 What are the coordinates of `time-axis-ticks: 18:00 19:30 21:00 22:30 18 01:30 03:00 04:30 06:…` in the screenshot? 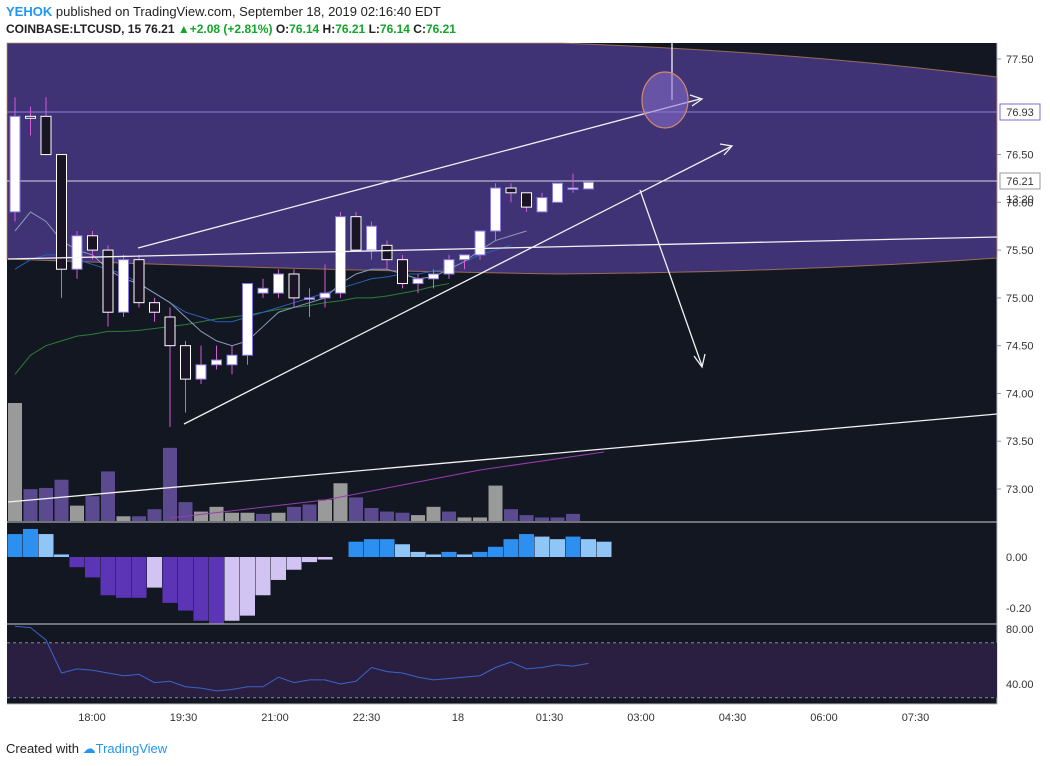 It's located at (503, 718).